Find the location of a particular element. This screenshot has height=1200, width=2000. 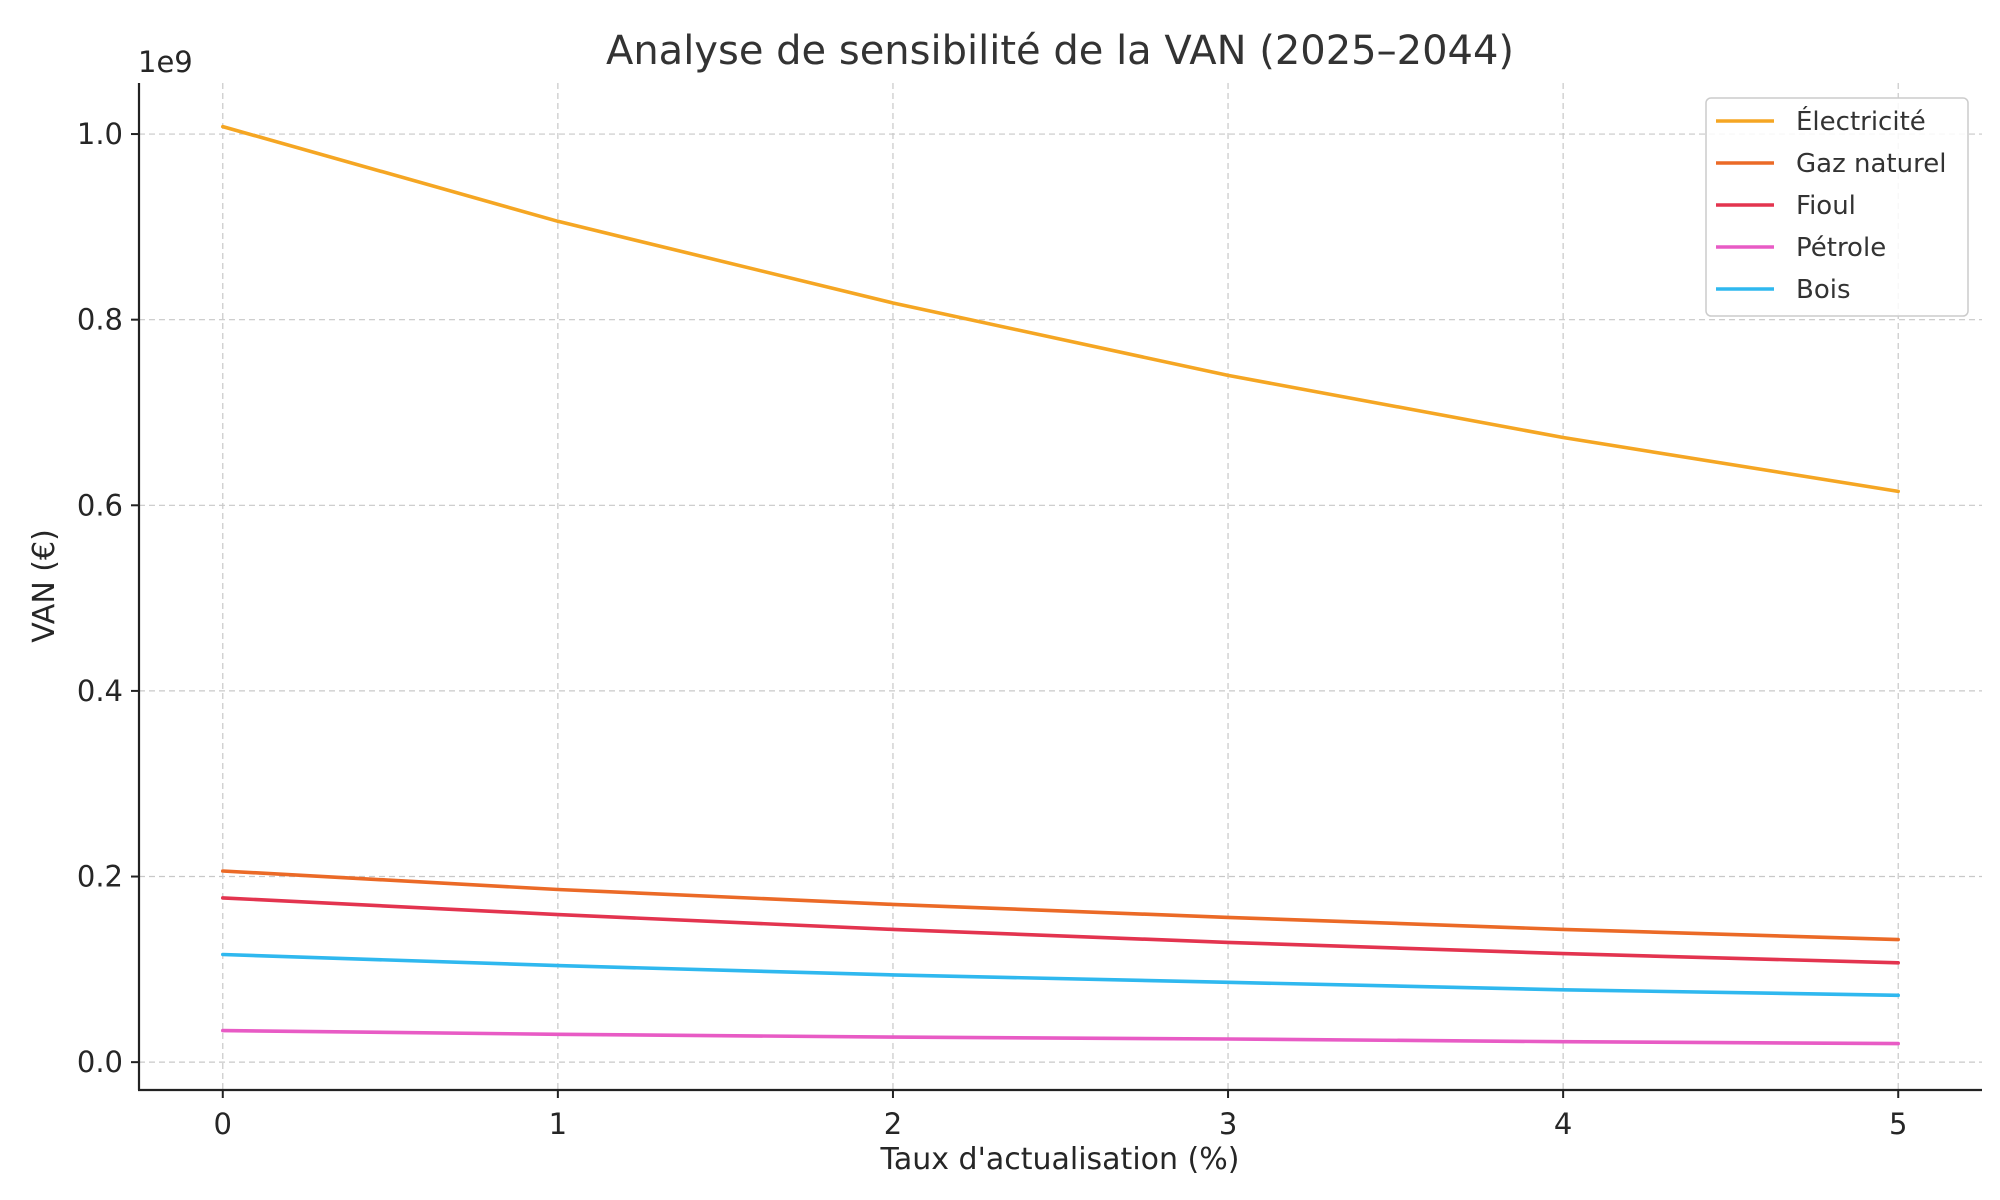

x-tick-label: 3 is located at coordinates (1228, 1124).